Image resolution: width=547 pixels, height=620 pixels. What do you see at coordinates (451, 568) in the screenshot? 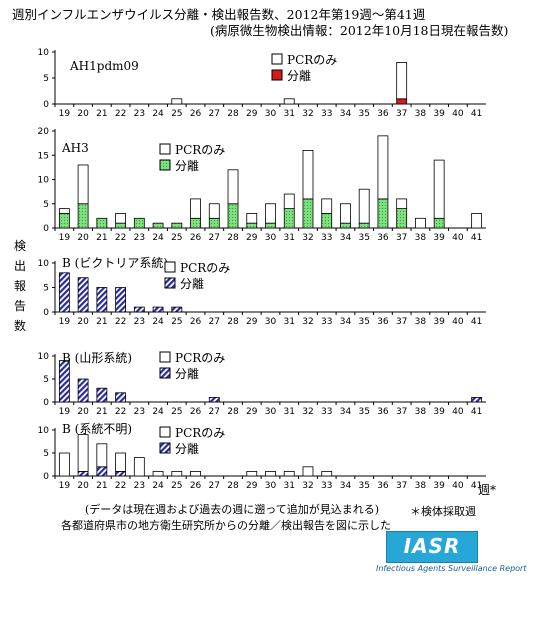
I see `iasr-logo-subtext: Infectious Agents Surveillance Report` at bounding box center [451, 568].